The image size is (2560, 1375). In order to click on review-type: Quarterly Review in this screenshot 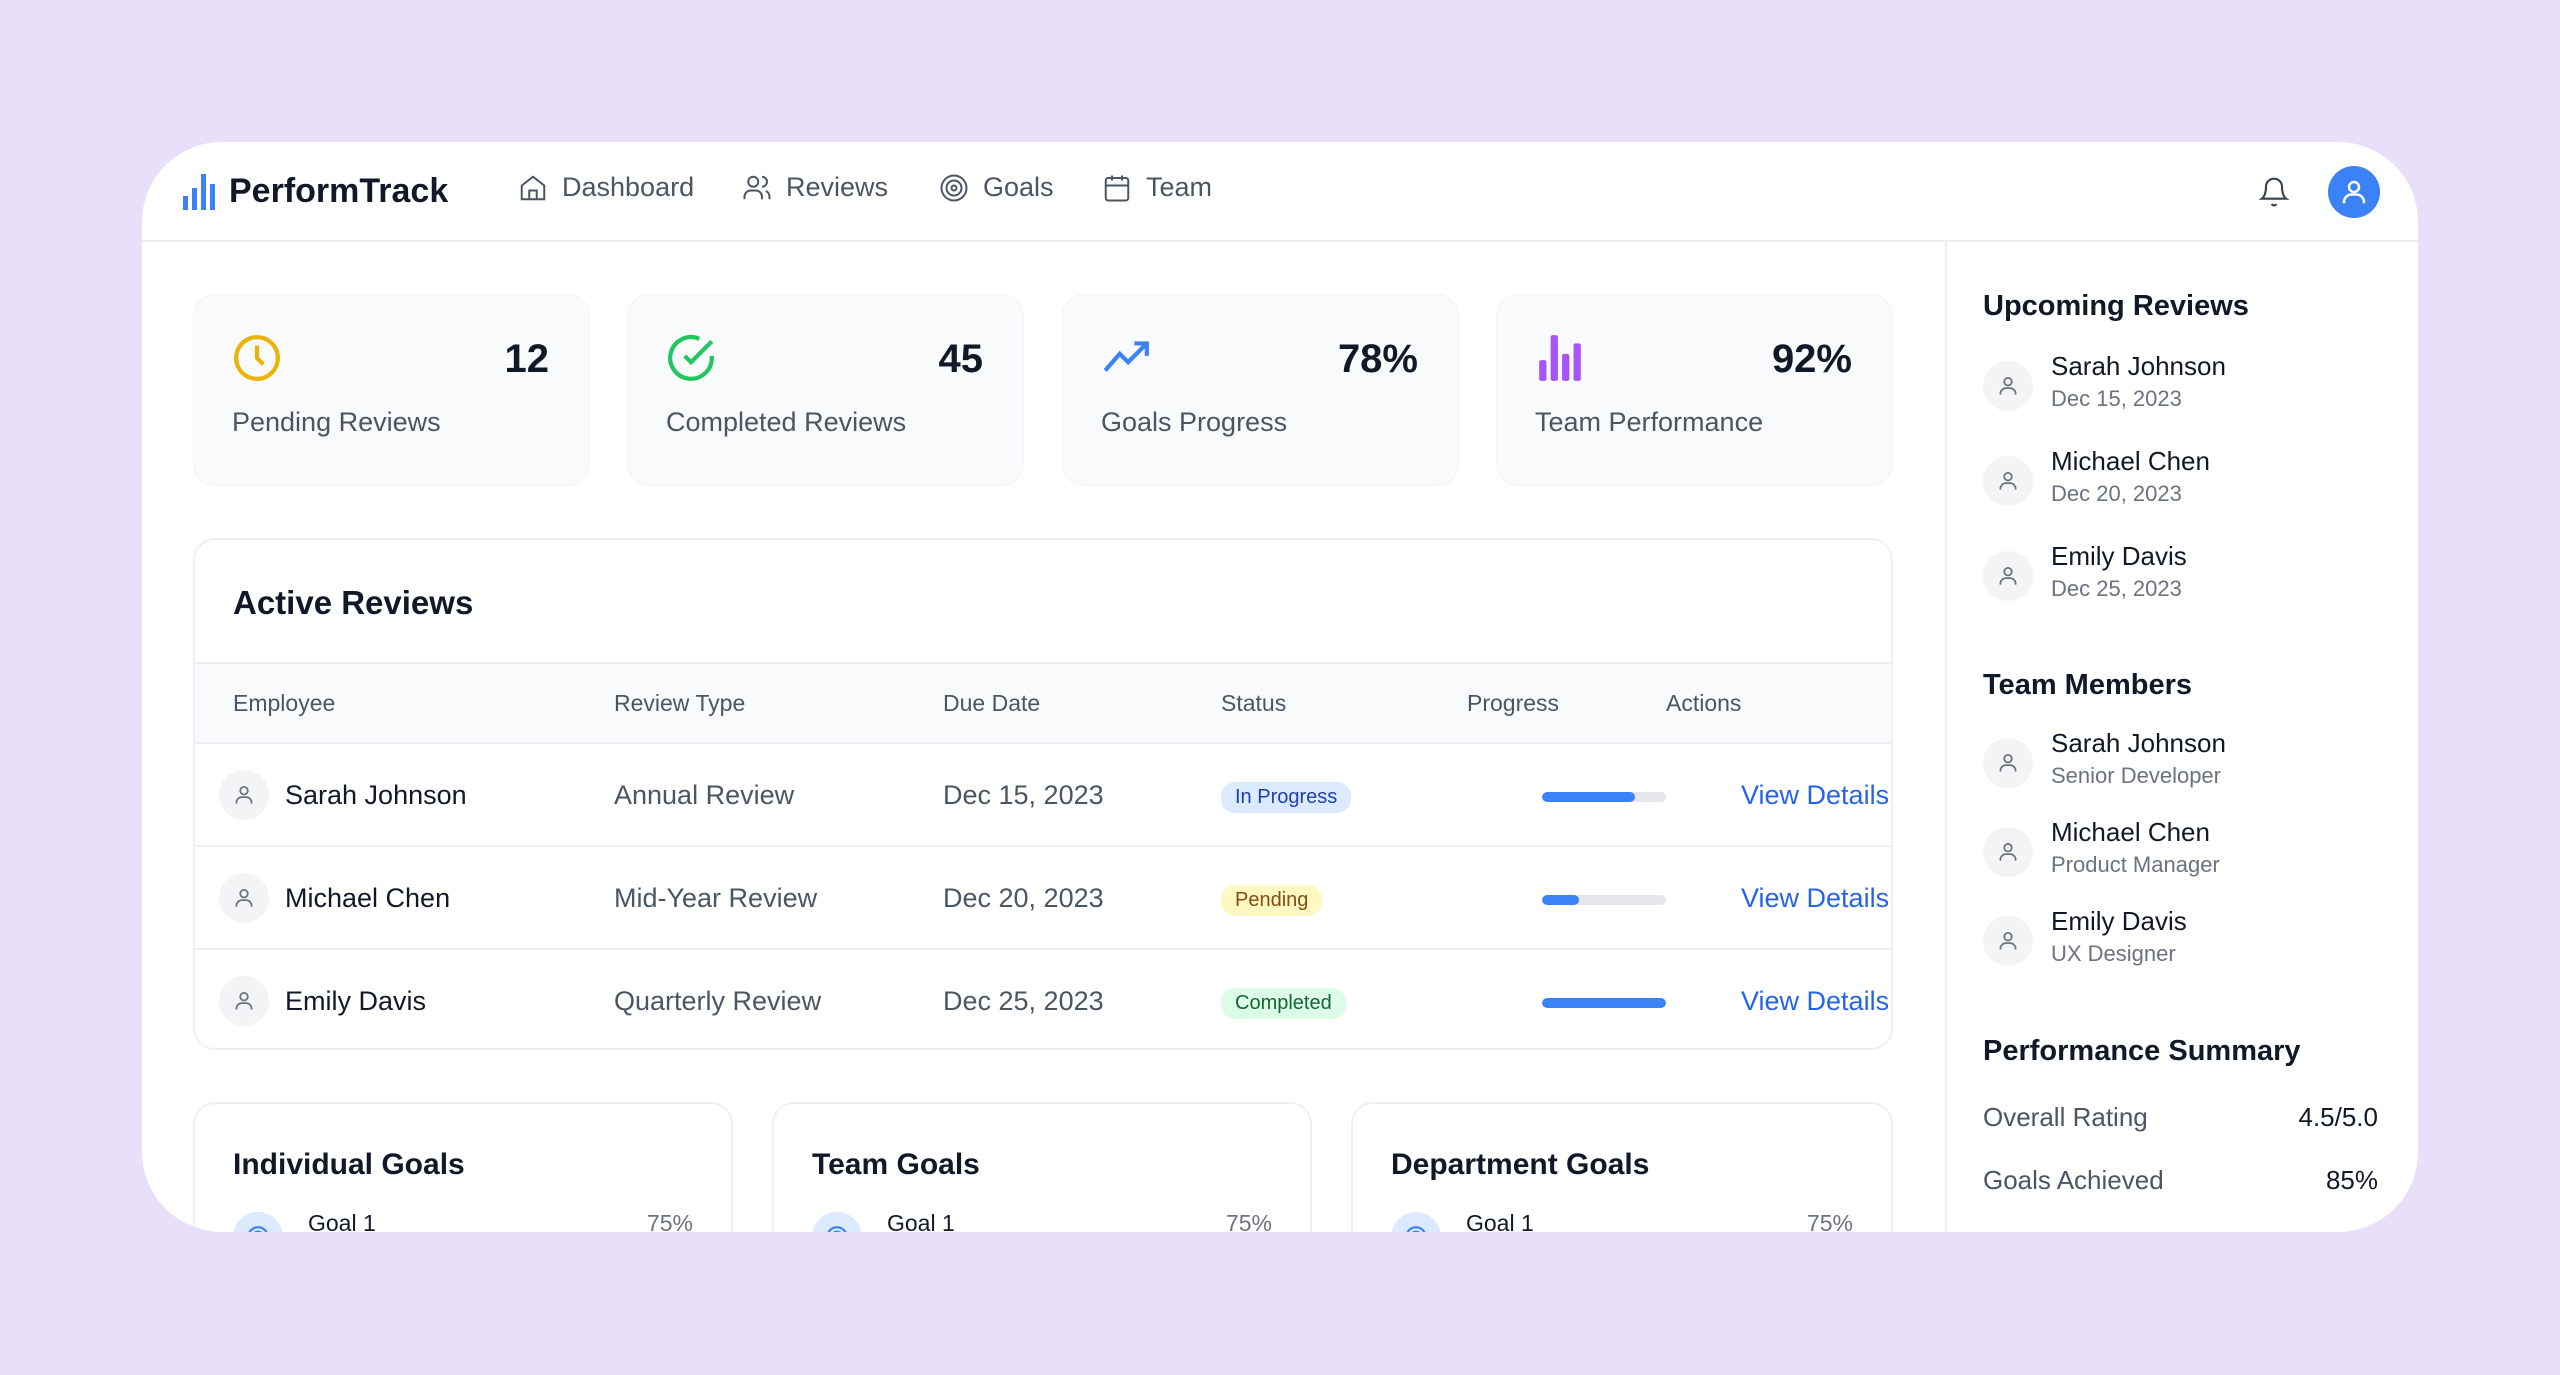, I will do `click(718, 1001)`.